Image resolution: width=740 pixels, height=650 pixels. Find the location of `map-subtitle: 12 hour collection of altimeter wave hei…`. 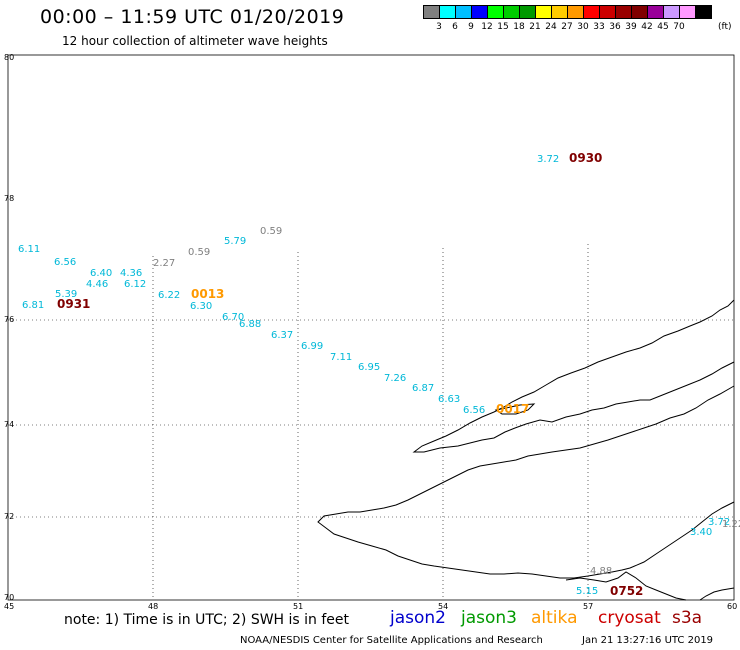

map-subtitle: 12 hour collection of altimeter wave hei… is located at coordinates (195, 41).